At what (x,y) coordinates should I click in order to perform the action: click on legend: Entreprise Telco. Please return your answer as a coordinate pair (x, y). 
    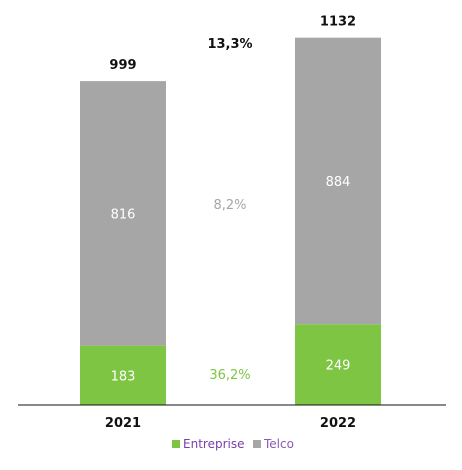
    Looking at the image, I should click on (233, 444).